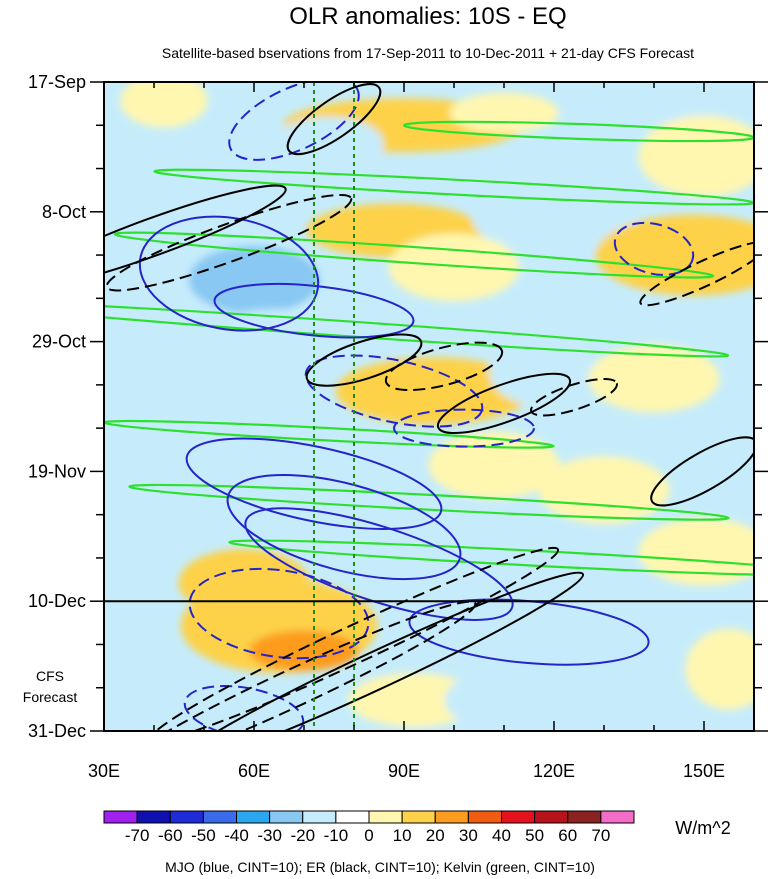 This screenshot has height=879, width=771. What do you see at coordinates (203, 835) in the screenshot?
I see `colorbar-label: -50` at bounding box center [203, 835].